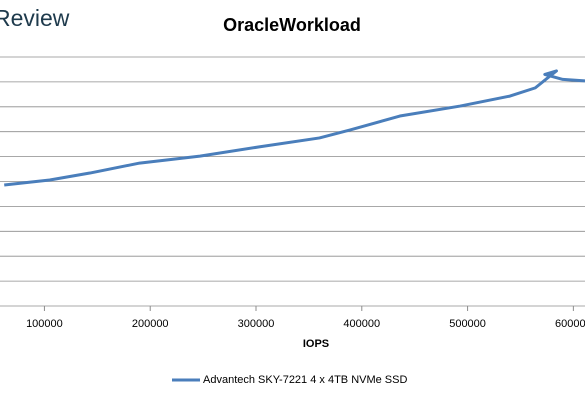 The height and width of the screenshot is (401, 585). Describe the element at coordinates (44, 324) in the screenshot. I see `x-tick-label: 100000` at that location.